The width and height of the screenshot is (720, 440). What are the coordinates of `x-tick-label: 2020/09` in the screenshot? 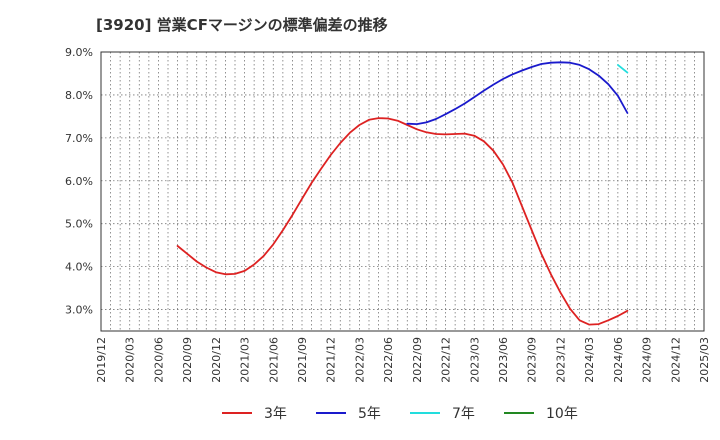 It's located at (187, 360).